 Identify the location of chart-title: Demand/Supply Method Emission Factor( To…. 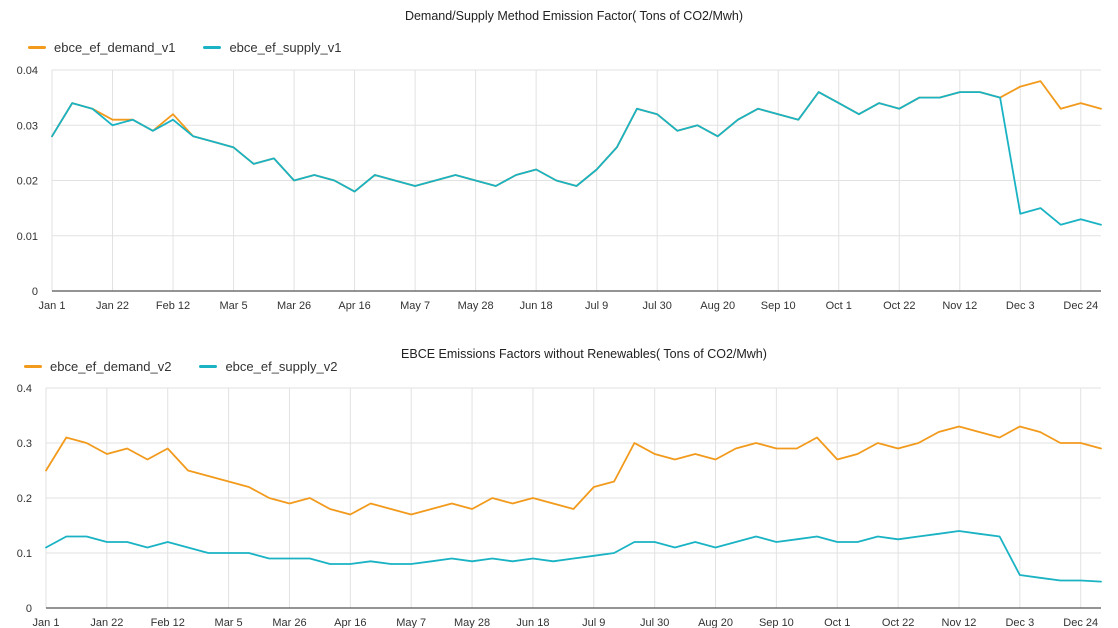
(574, 16).